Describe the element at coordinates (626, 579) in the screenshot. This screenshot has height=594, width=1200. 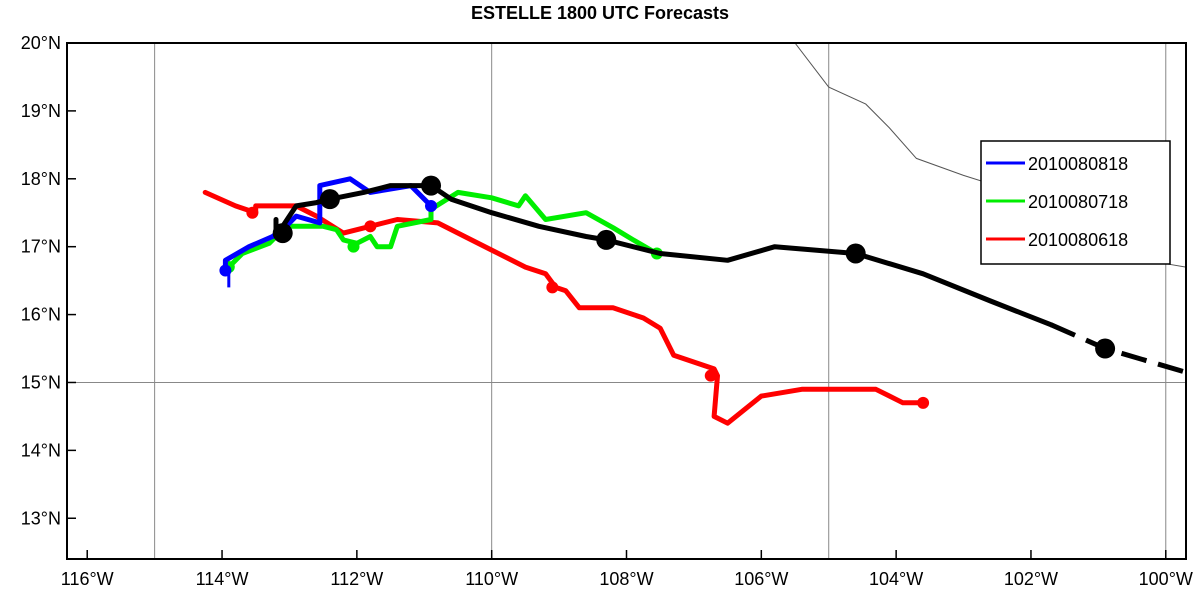
I see `x-tick-label: 108°W` at that location.